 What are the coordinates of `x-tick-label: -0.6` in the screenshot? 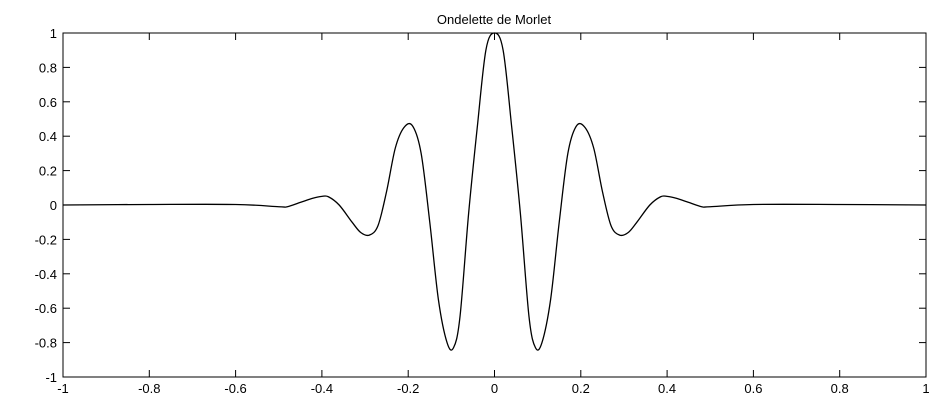 It's located at (235, 388).